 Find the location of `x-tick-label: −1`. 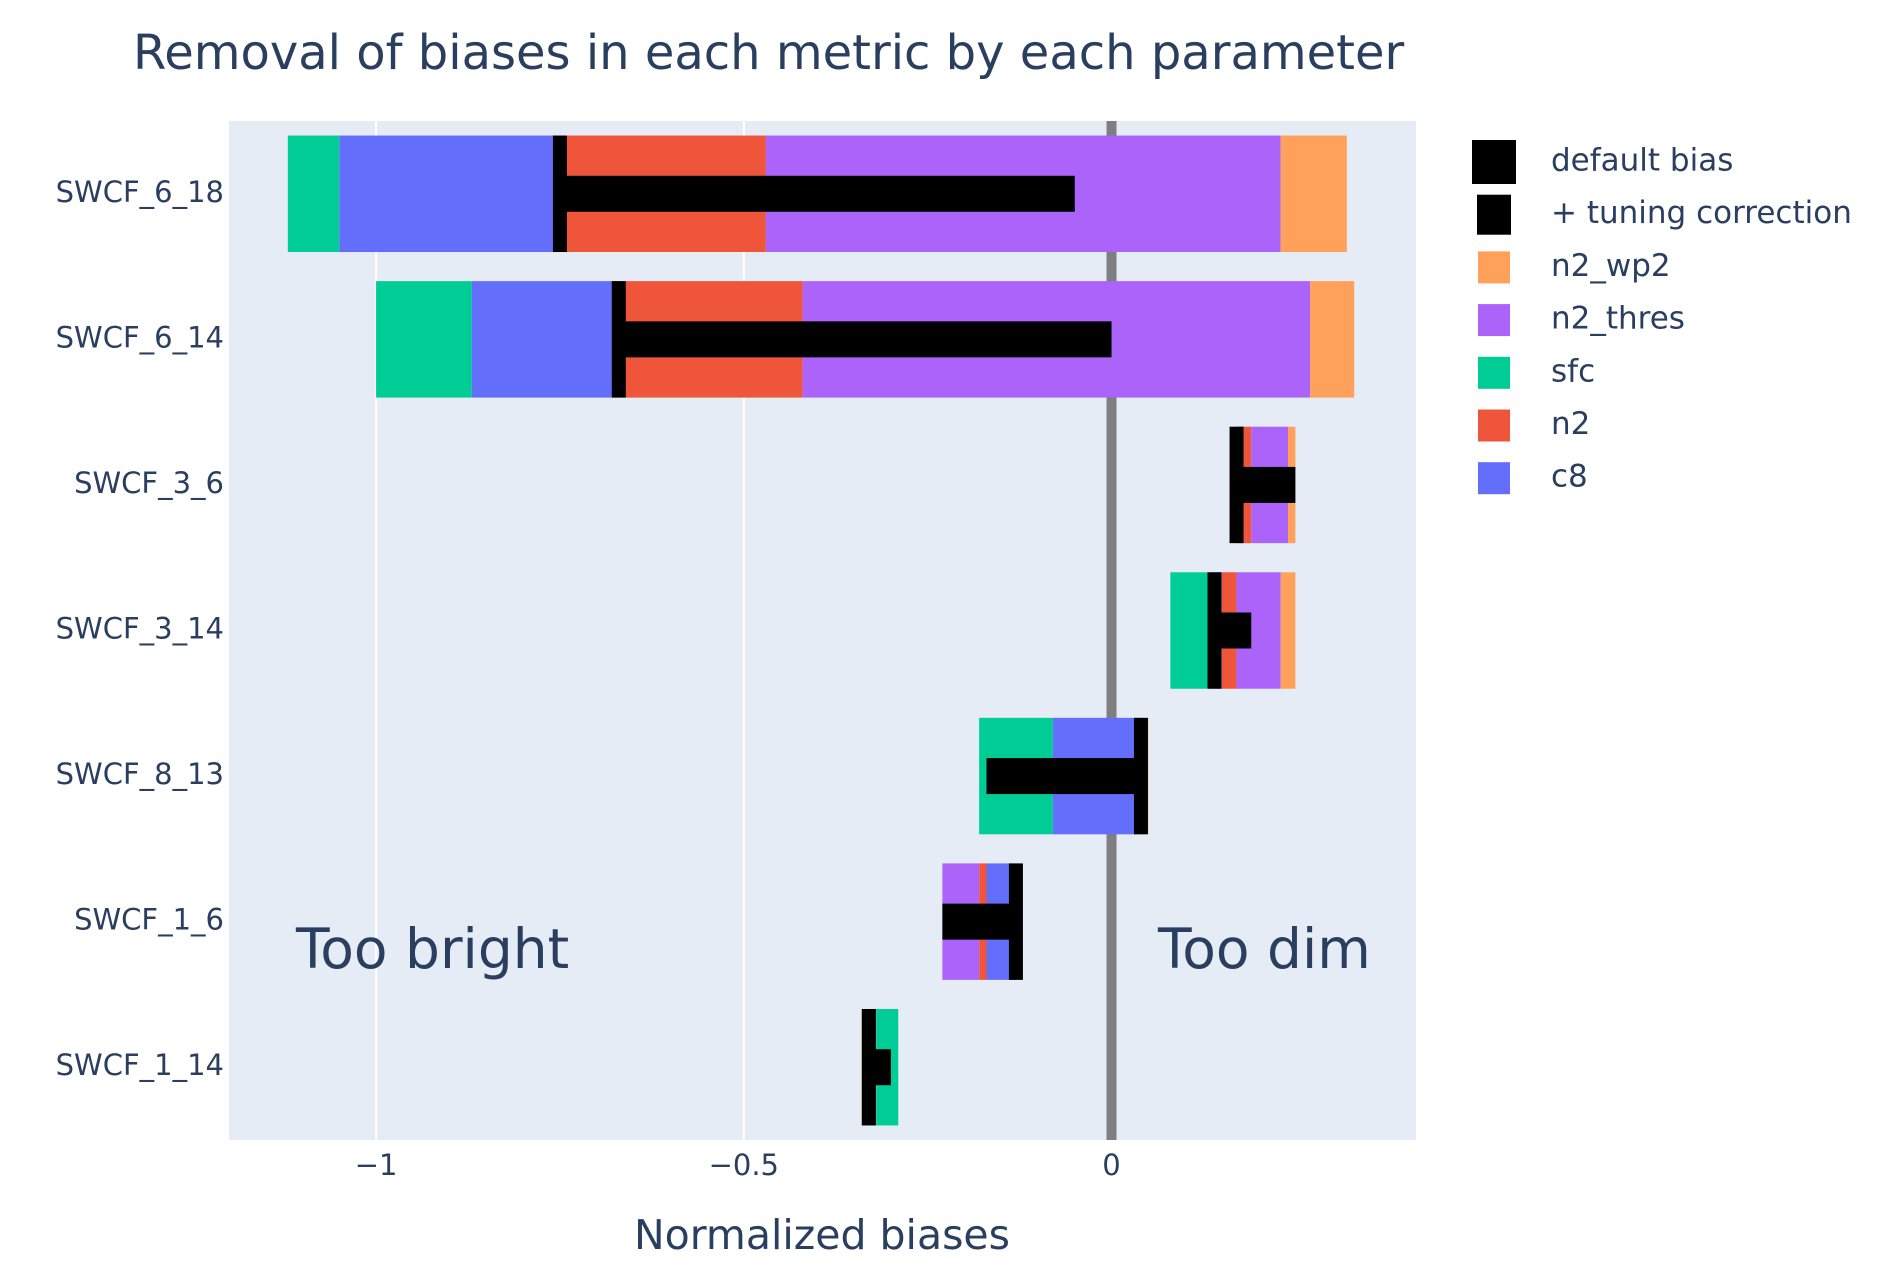

x-tick-label: −1 is located at coordinates (376, 1165).